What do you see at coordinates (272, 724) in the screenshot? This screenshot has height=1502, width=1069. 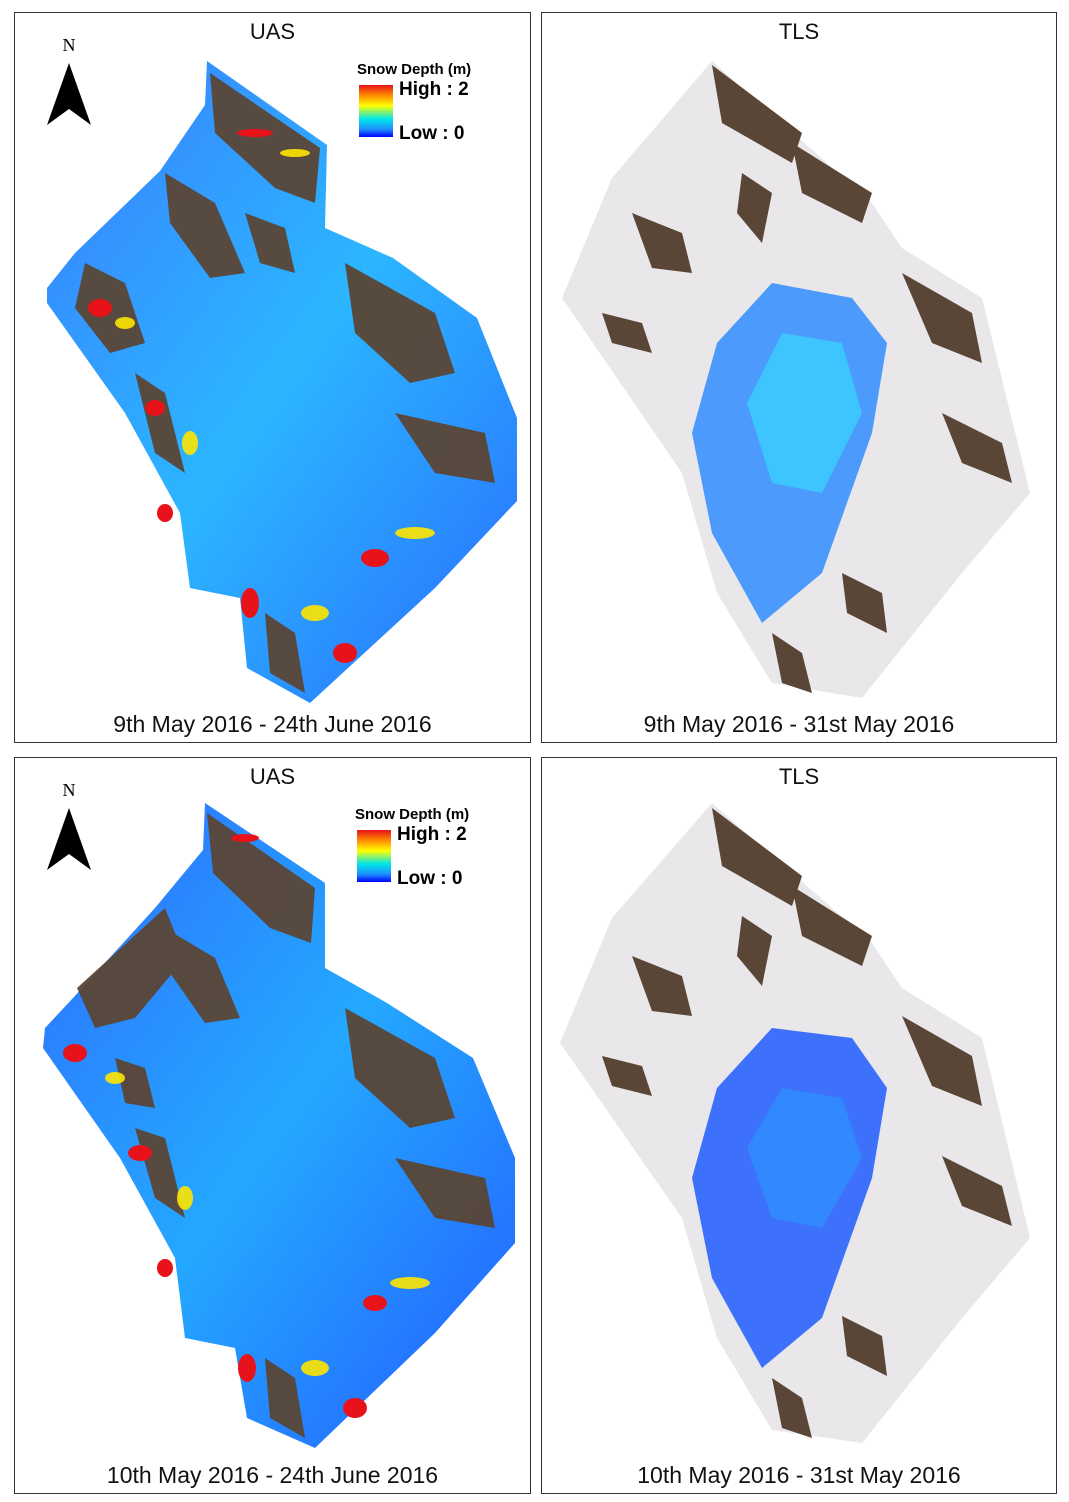 I see `panel-date-range: 9th May 2016 - 24th June 2016` at bounding box center [272, 724].